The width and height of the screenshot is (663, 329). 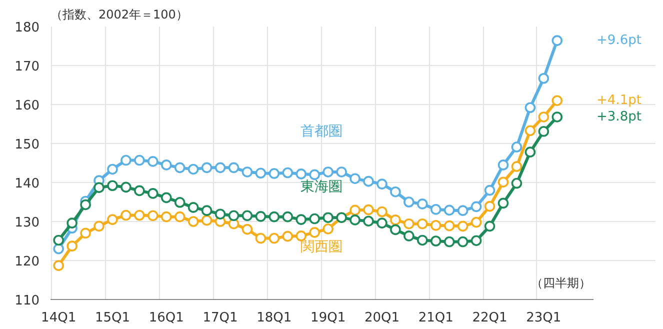 What do you see at coordinates (436, 318) in the screenshot?
I see `x-tick-label: 21Q1` at bounding box center [436, 318].